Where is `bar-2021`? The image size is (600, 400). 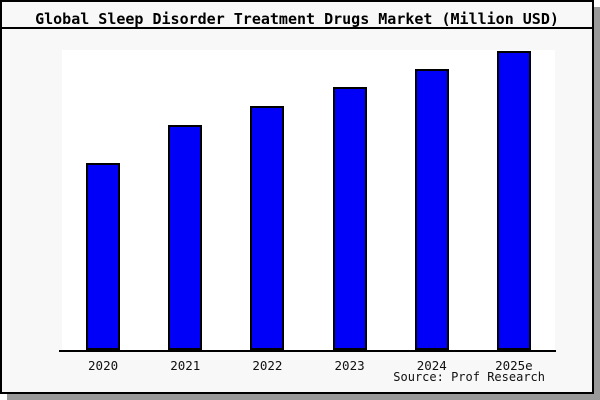 bar-2021 is located at coordinates (185, 237).